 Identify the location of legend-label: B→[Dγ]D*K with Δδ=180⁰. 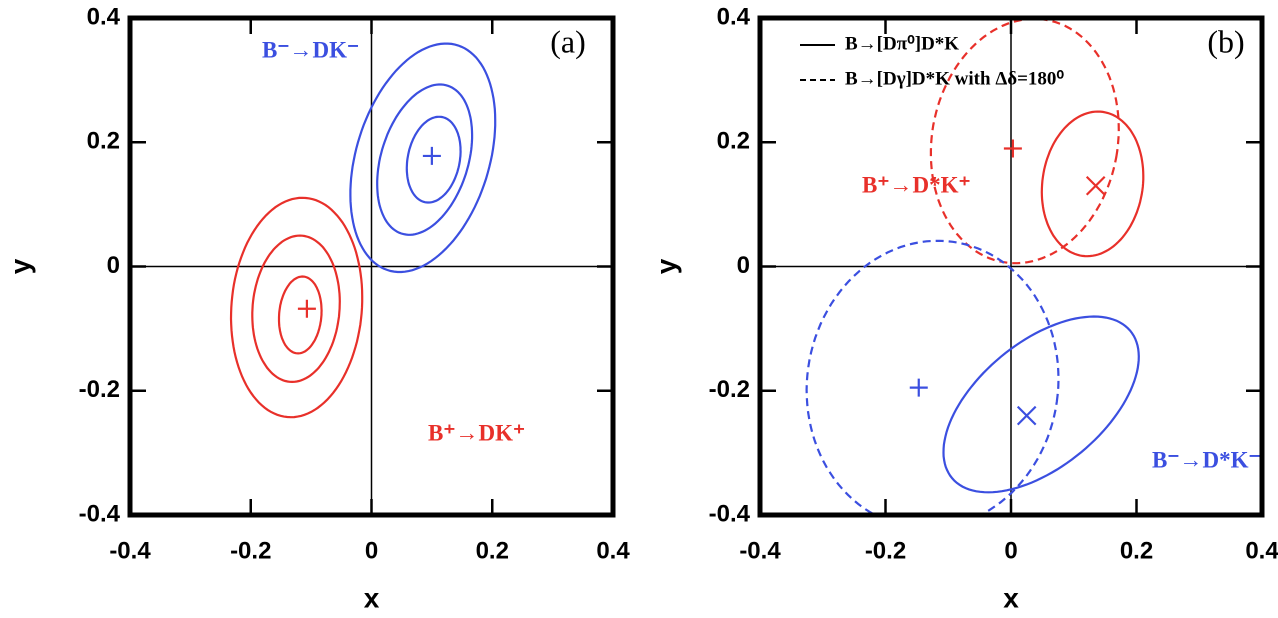
(954, 78).